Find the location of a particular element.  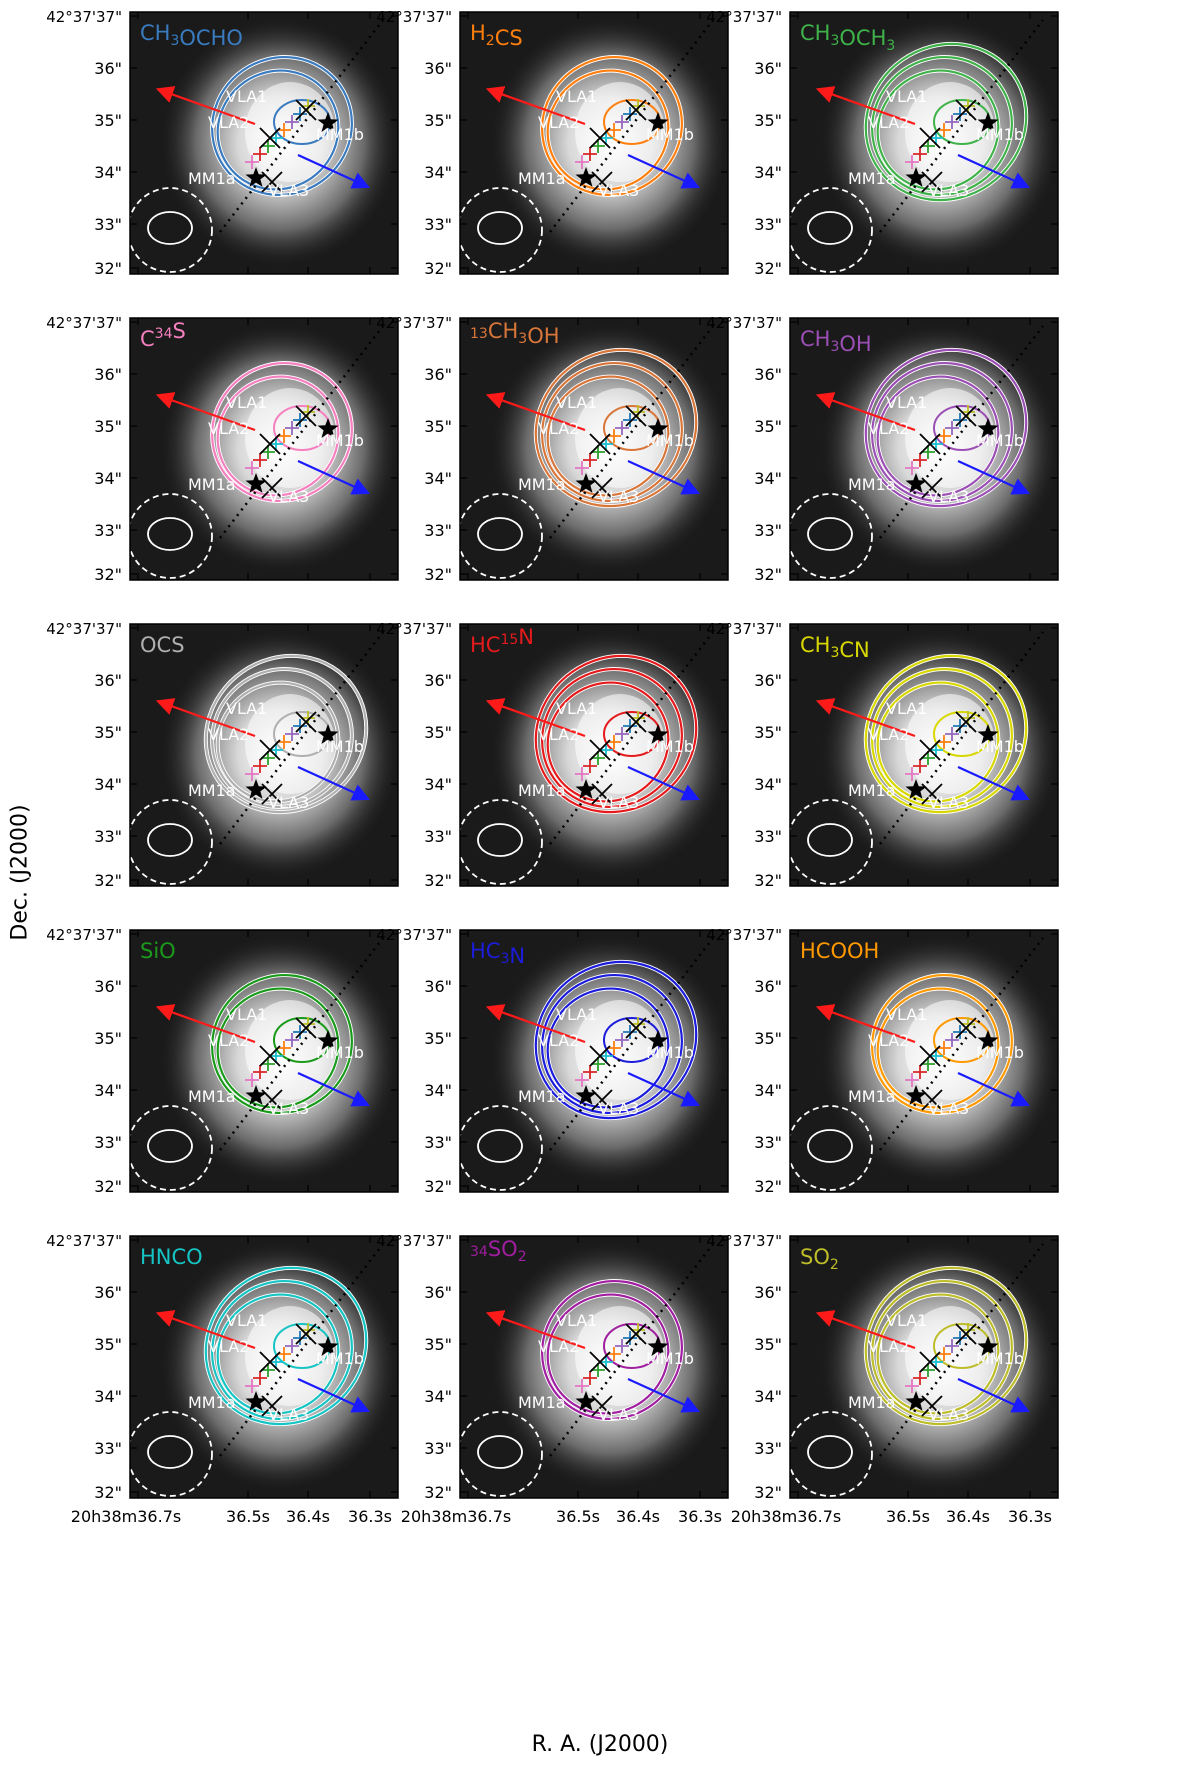

jet-axis-line is located at coordinates (301, 432).